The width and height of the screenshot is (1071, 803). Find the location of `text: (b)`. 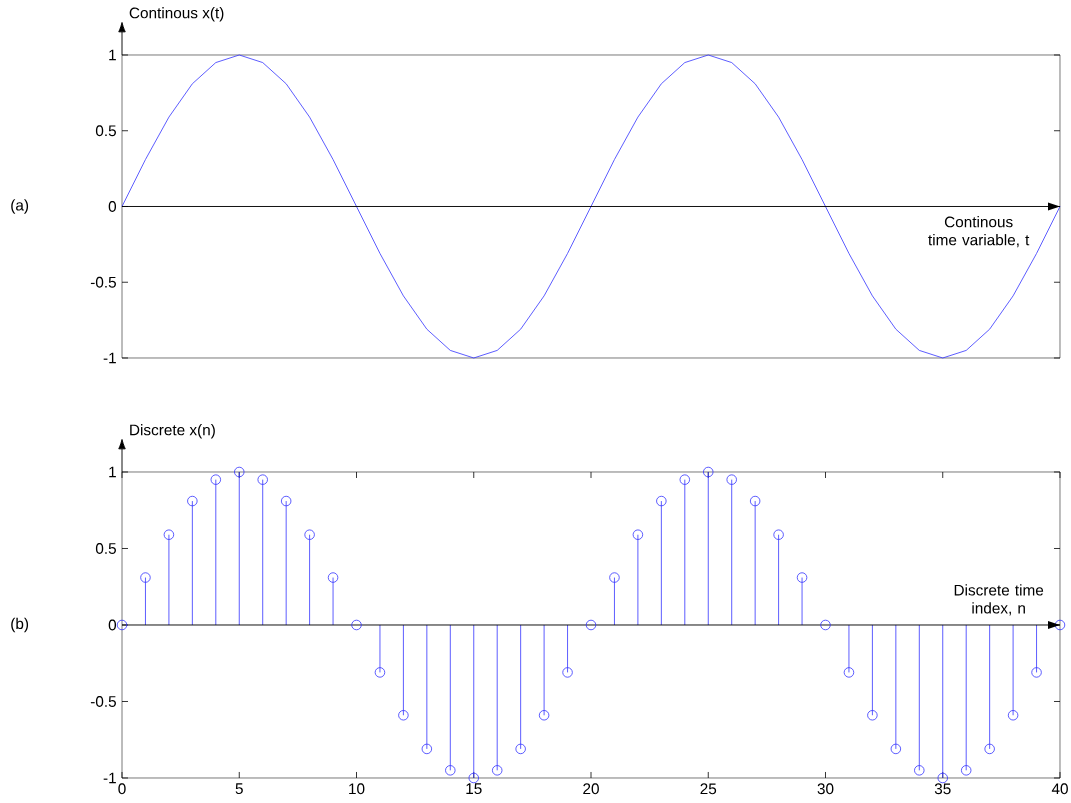

text: (b) is located at coordinates (20, 625).